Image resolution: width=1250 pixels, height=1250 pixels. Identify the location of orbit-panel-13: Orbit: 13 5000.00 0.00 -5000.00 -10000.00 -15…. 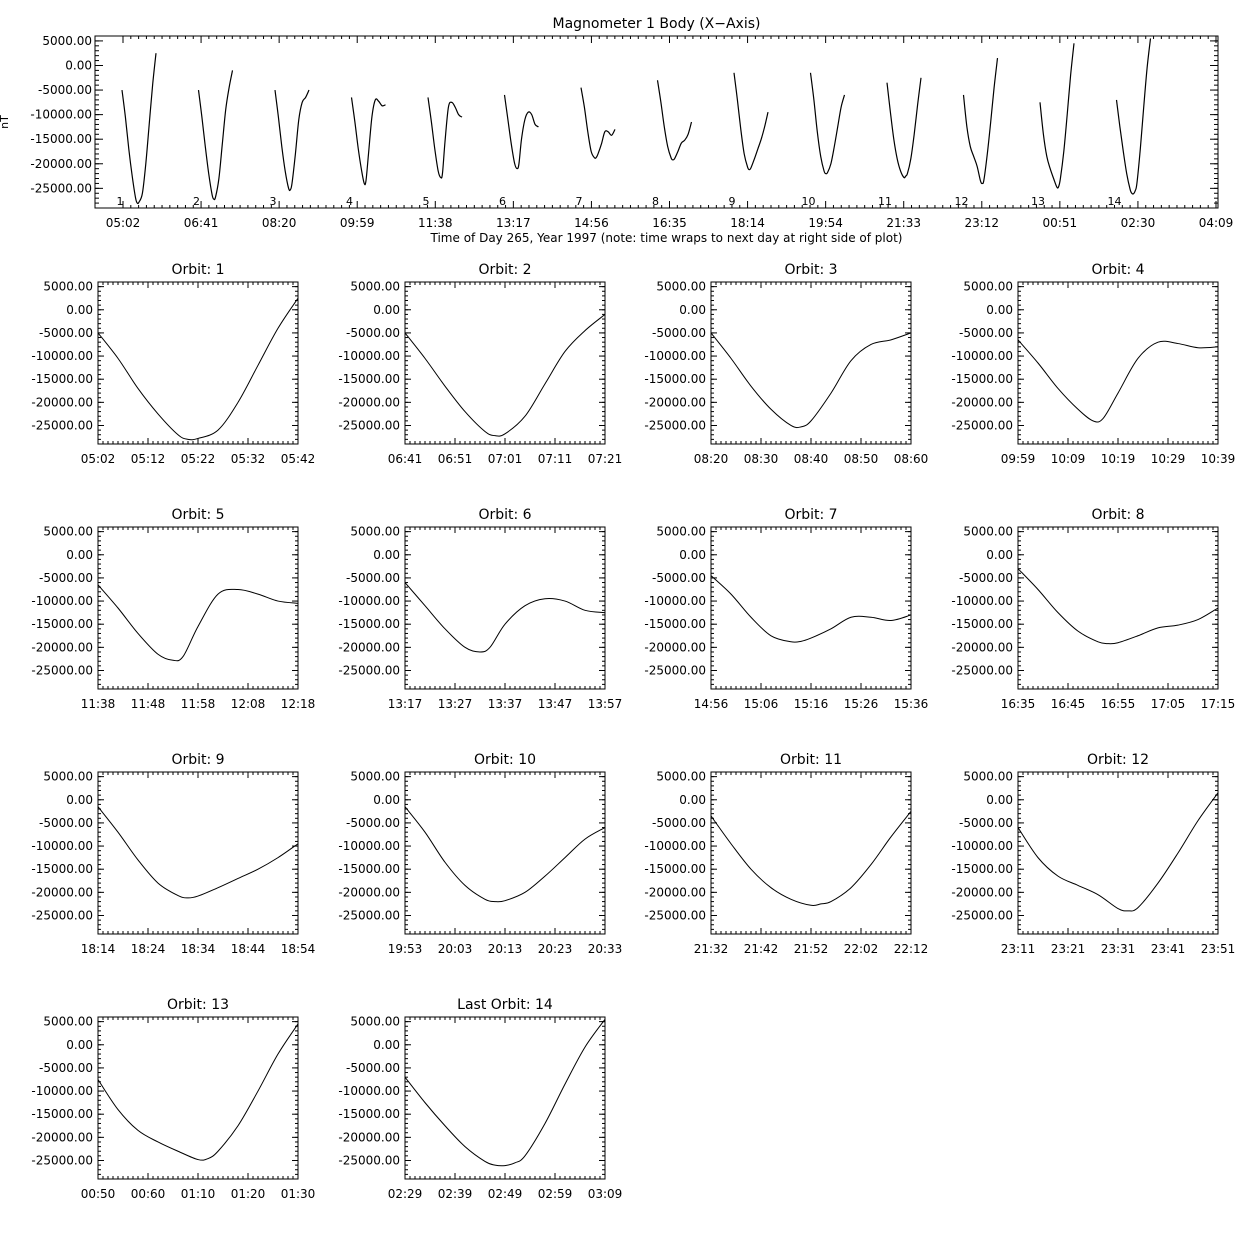
(173, 1099).